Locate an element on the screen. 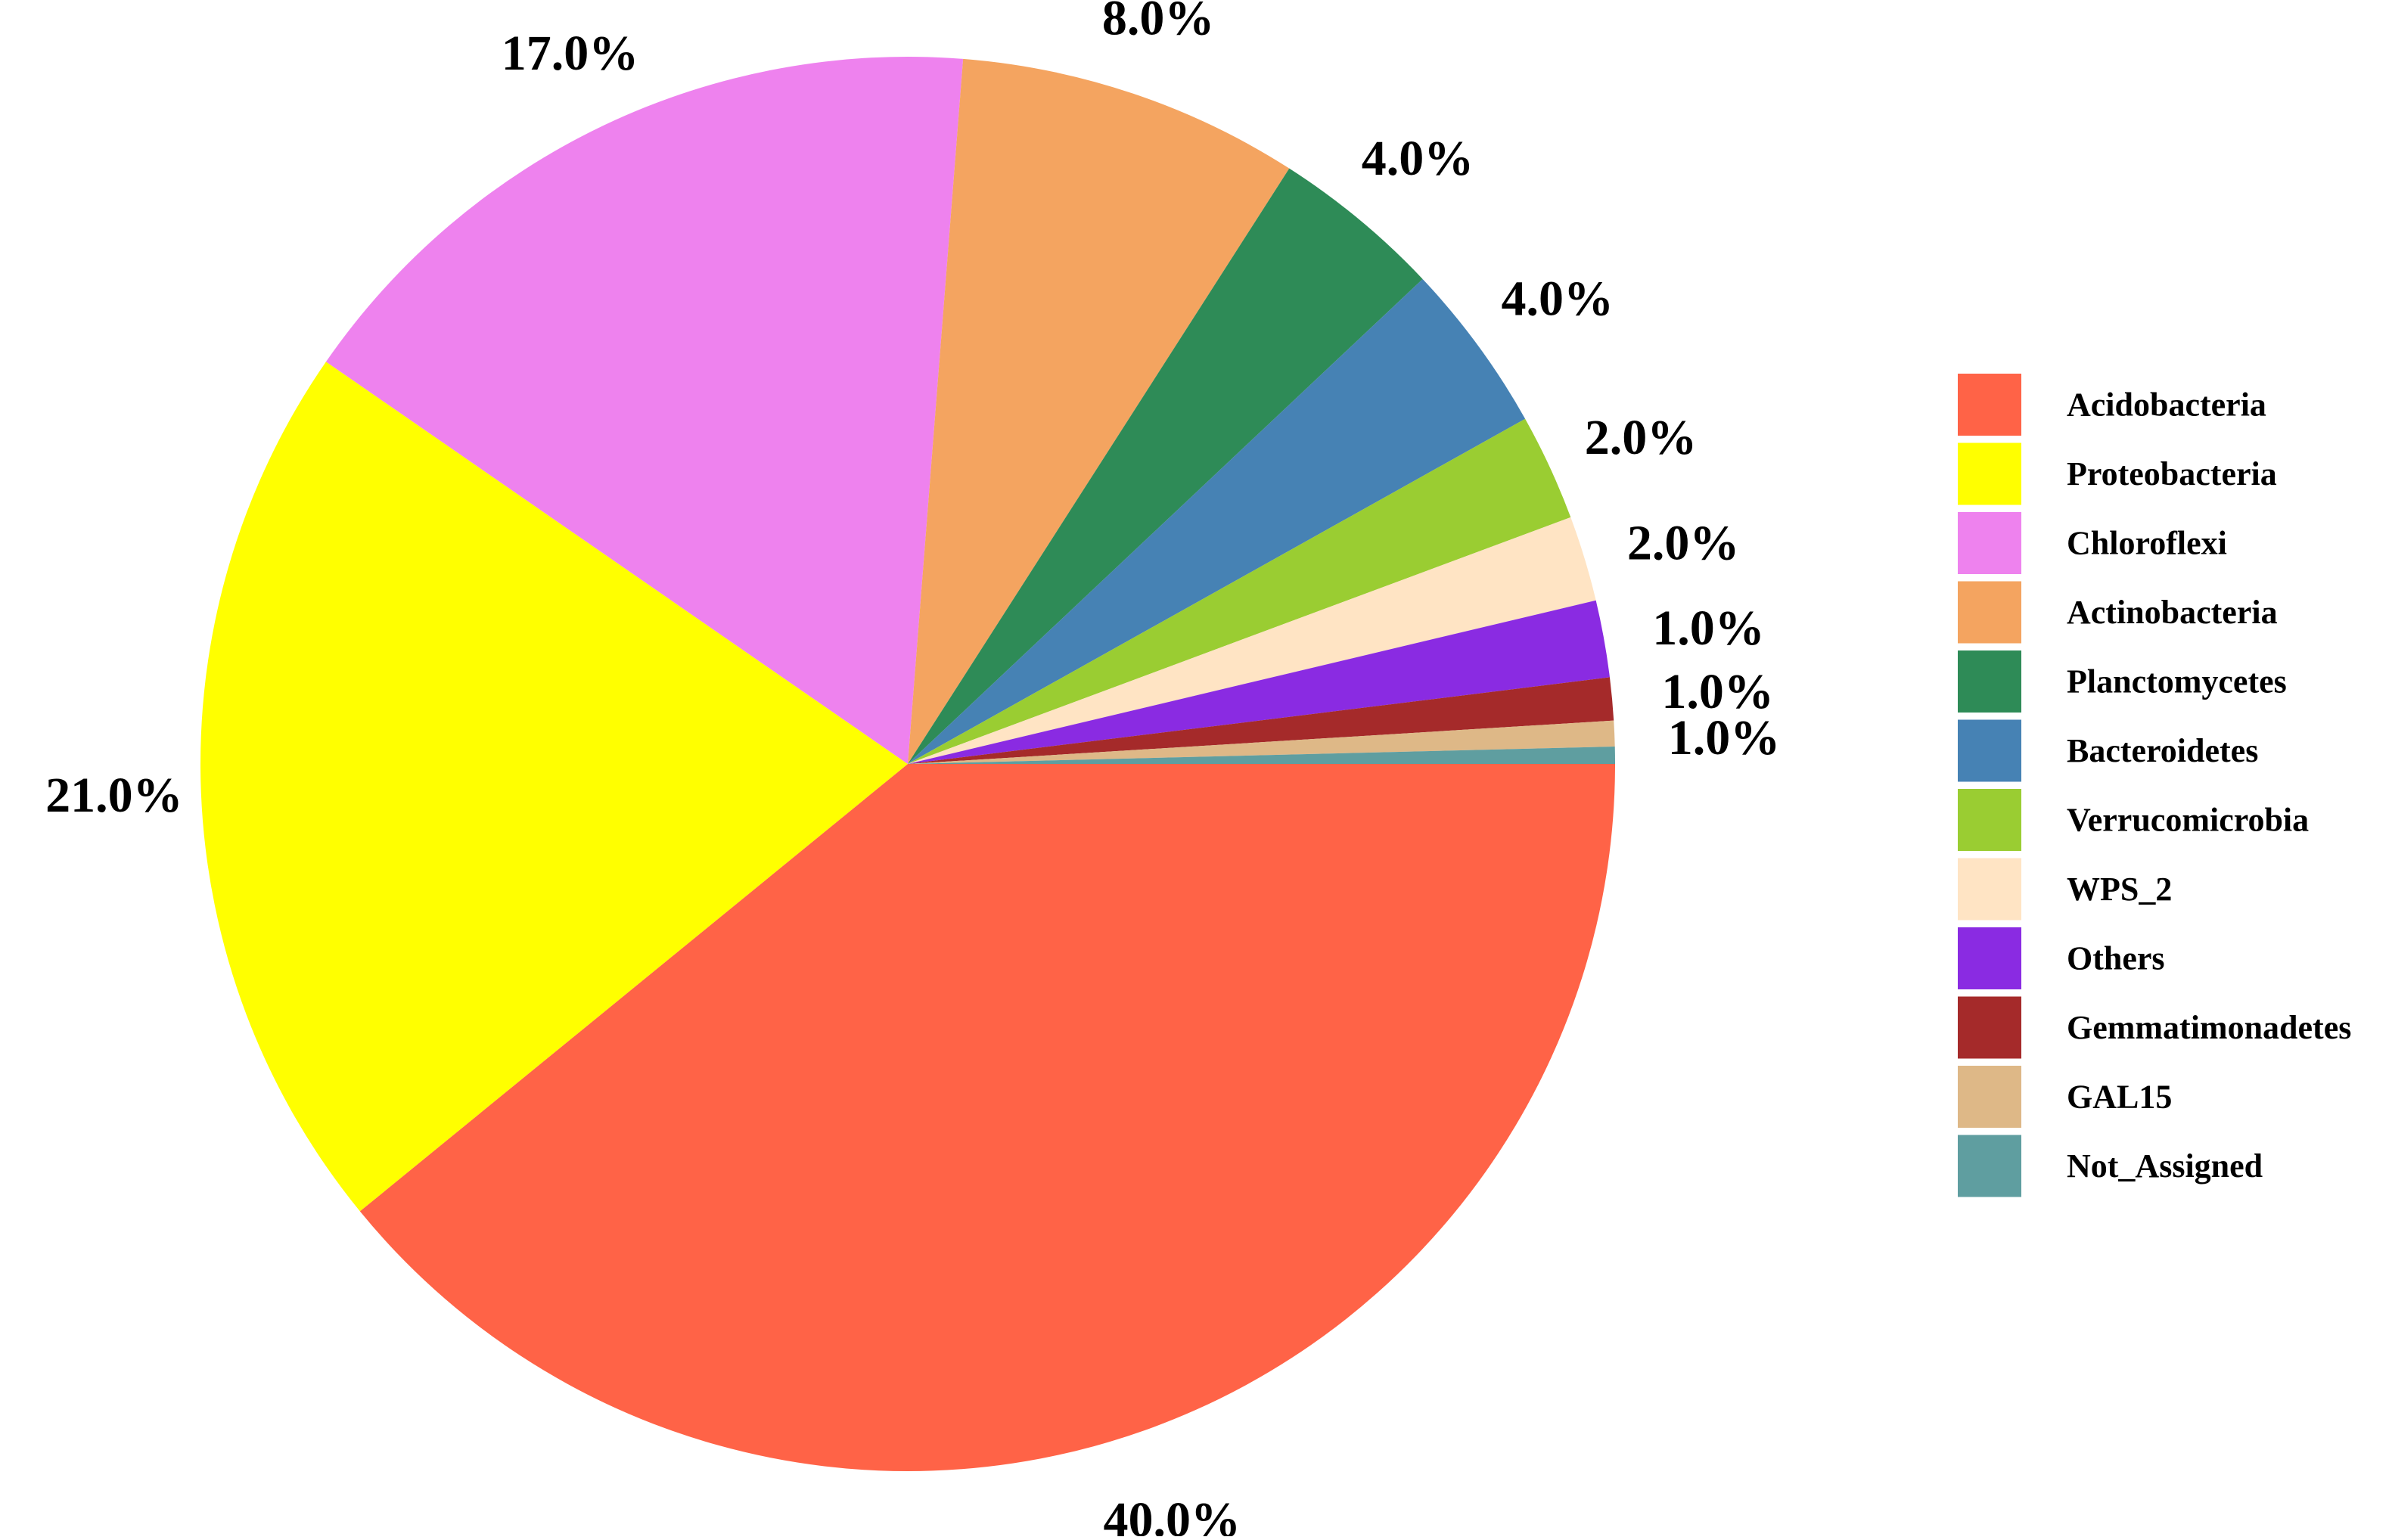 The image size is (2392, 1540). slice-label-gal15: 1.0% is located at coordinates (1724, 738).